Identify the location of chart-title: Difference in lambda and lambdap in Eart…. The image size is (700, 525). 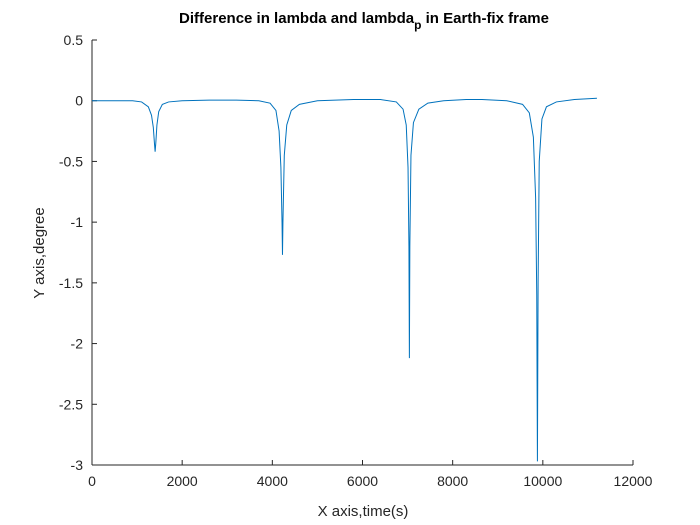
(364, 21).